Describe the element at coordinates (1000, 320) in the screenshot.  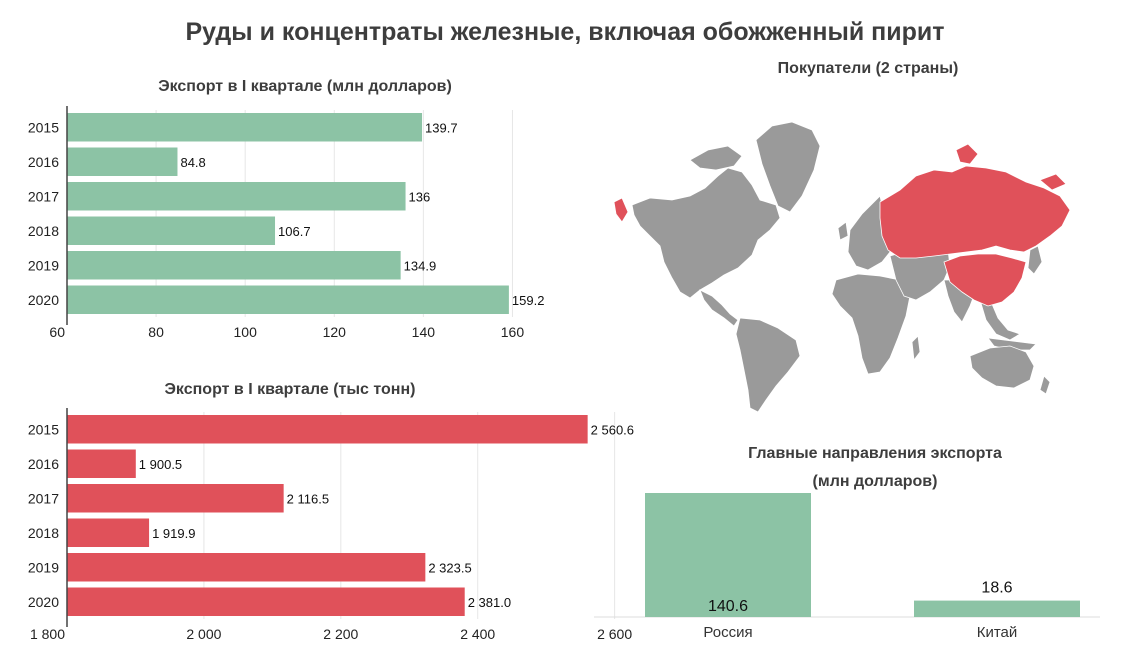
I see `map-southeast-asia` at that location.